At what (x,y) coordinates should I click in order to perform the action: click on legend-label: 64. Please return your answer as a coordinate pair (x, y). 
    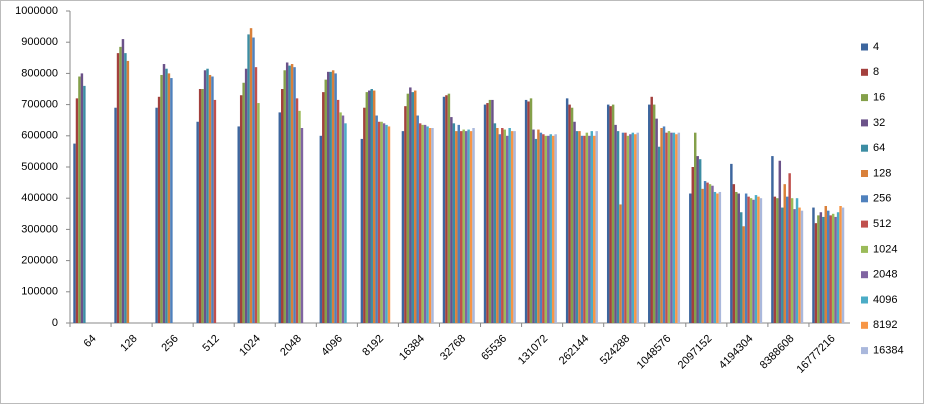
    Looking at the image, I should click on (879, 148).